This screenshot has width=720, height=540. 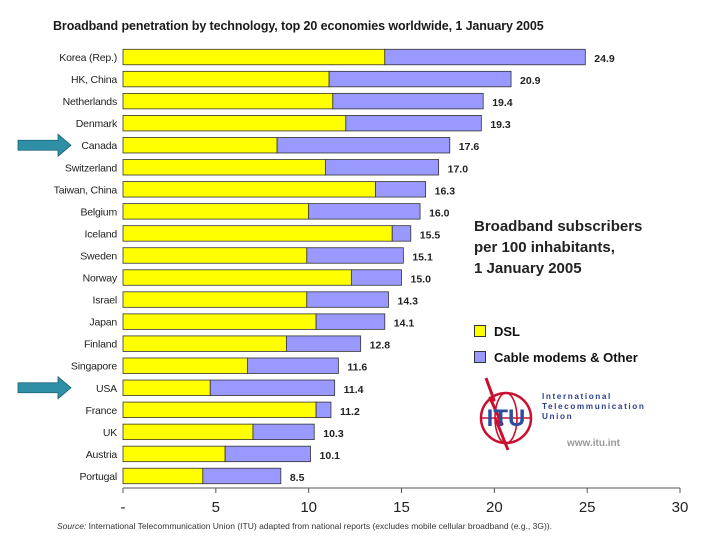 What do you see at coordinates (382, 167) in the screenshot?
I see `bar-cable-switzerland` at bounding box center [382, 167].